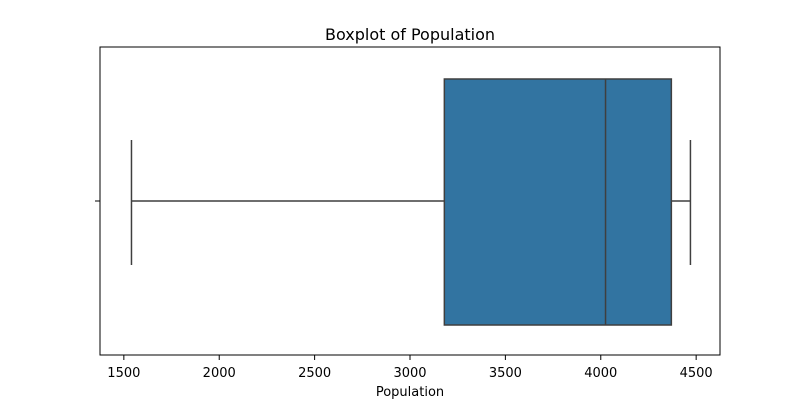  What do you see at coordinates (600, 373) in the screenshot?
I see `x-tick-label: 4000` at bounding box center [600, 373].